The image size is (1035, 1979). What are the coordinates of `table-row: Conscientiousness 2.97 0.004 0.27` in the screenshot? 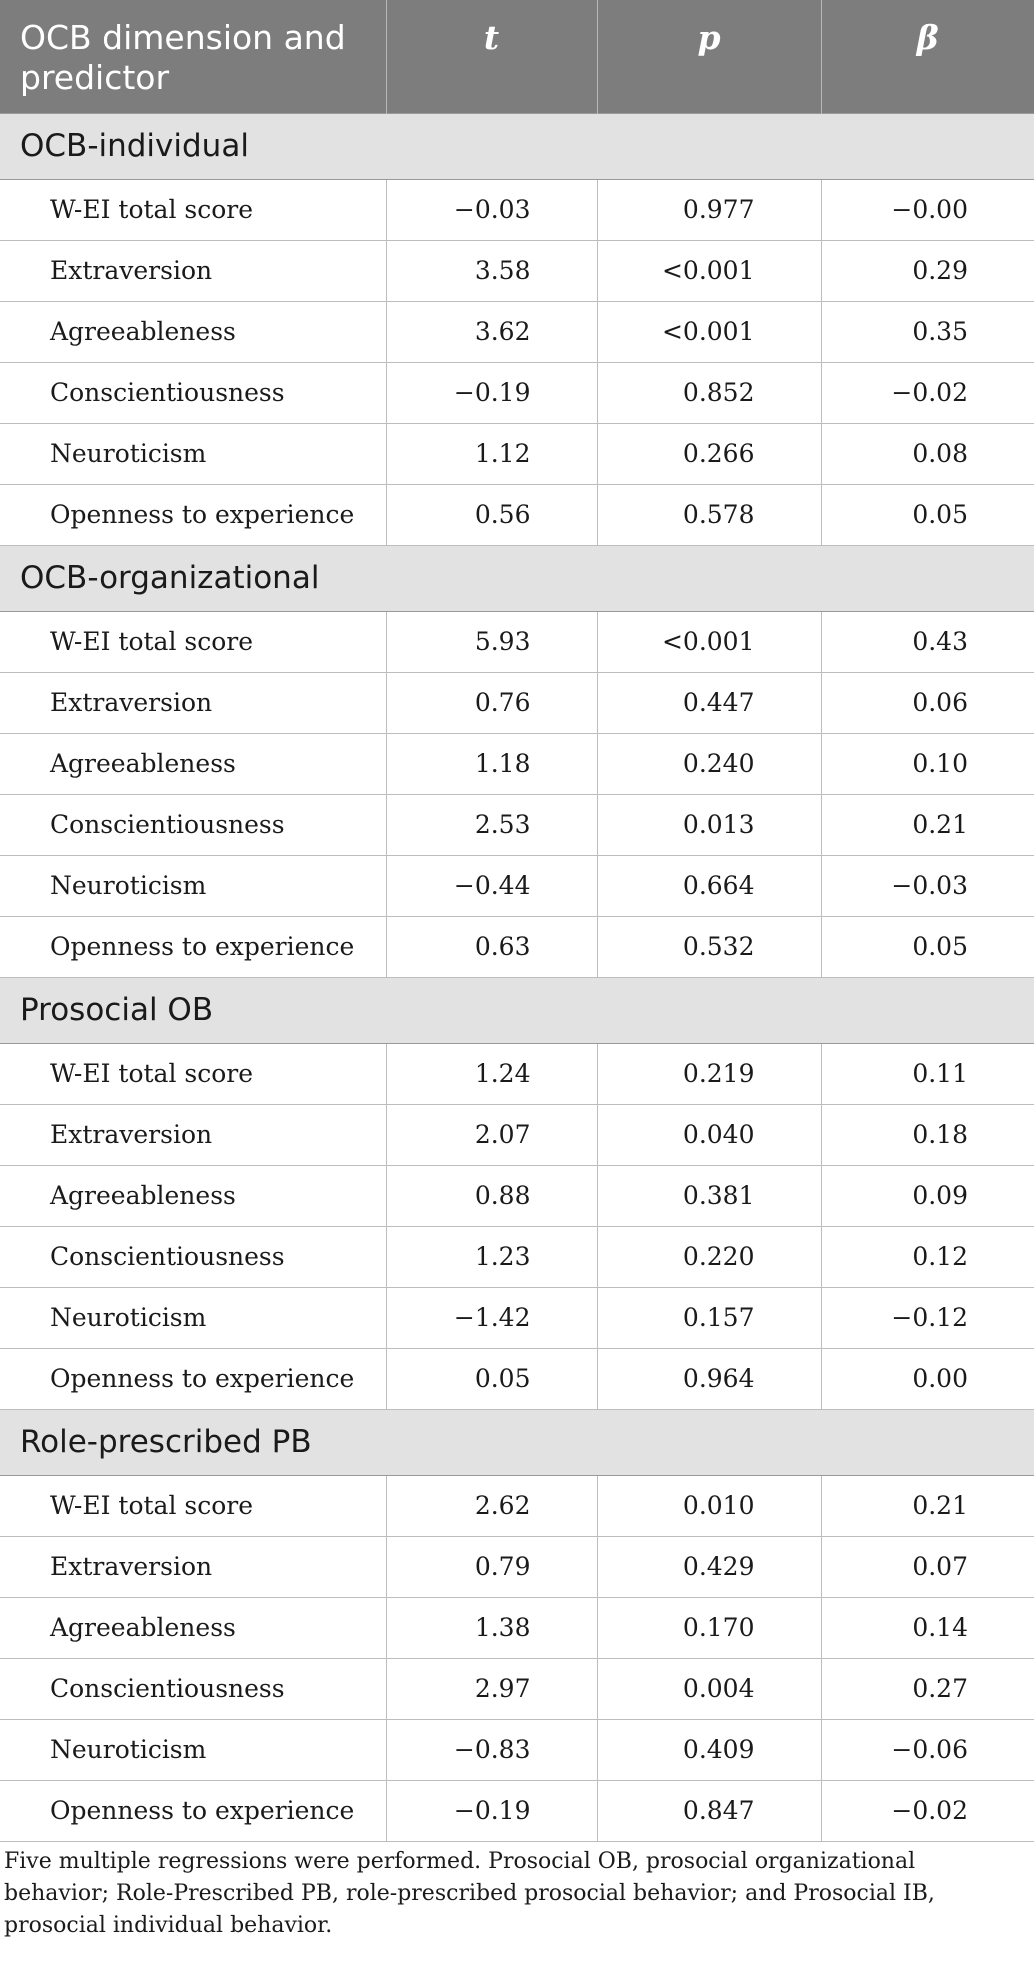 It's located at (517, 1689).